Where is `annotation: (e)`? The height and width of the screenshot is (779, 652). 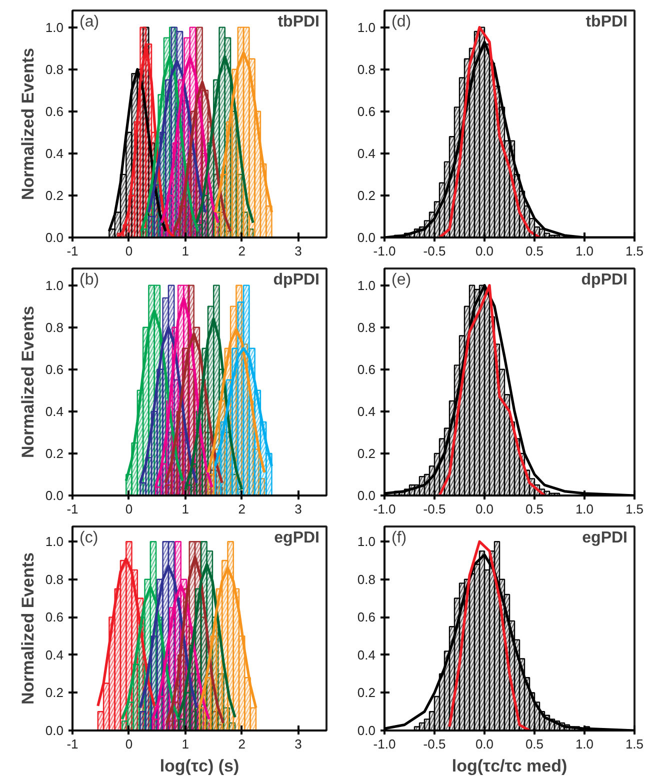 annotation: (e) is located at coordinates (402, 280).